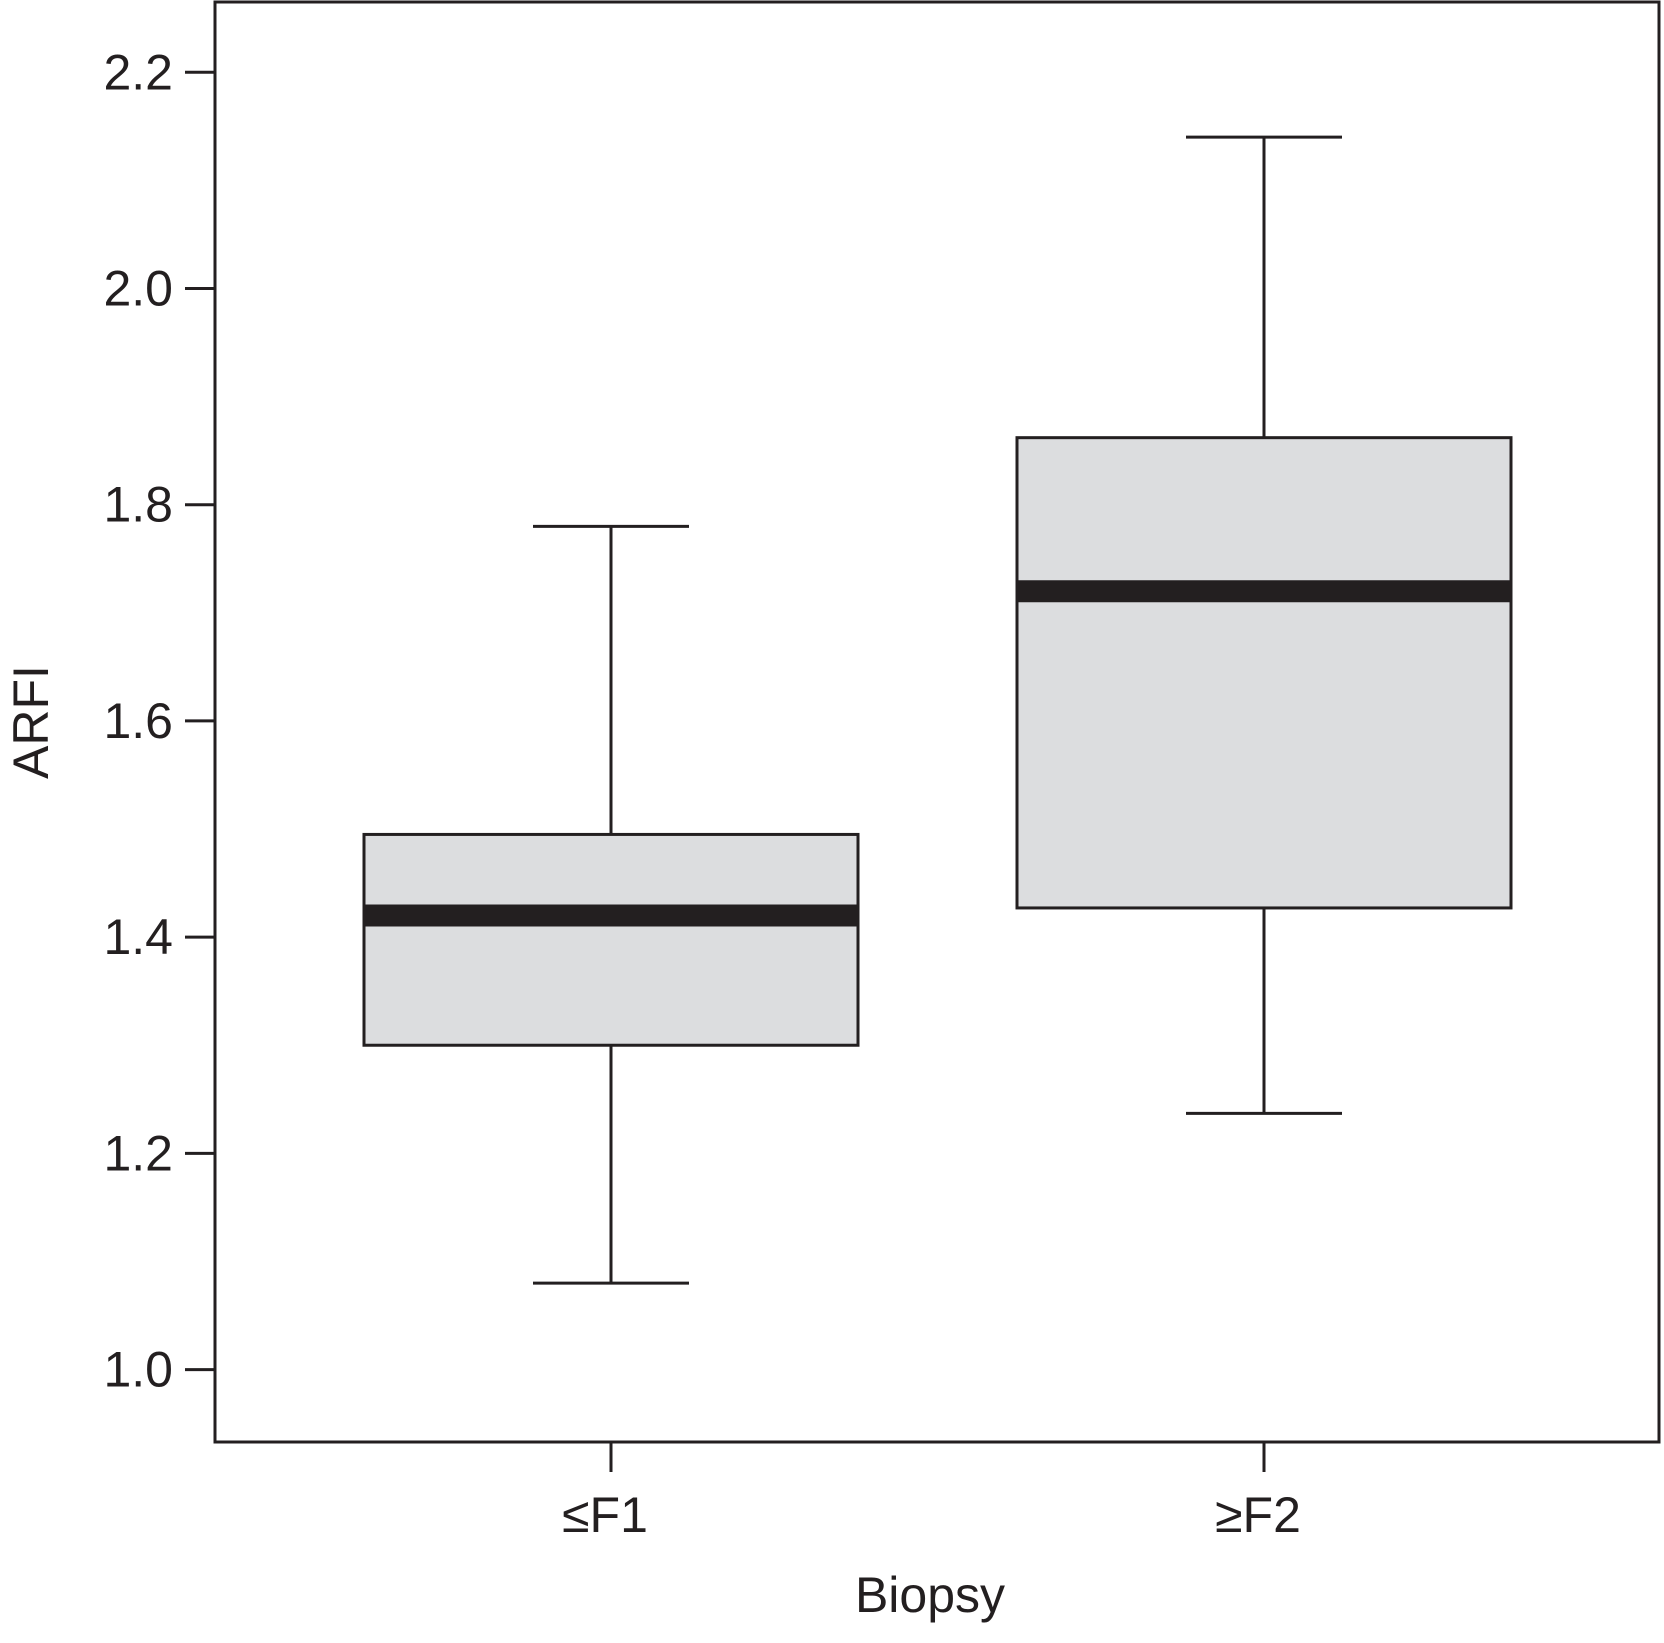 The width and height of the screenshot is (1664, 1643). Describe the element at coordinates (138, 288) in the screenshot. I see `y-tick-label: 2.0` at that location.